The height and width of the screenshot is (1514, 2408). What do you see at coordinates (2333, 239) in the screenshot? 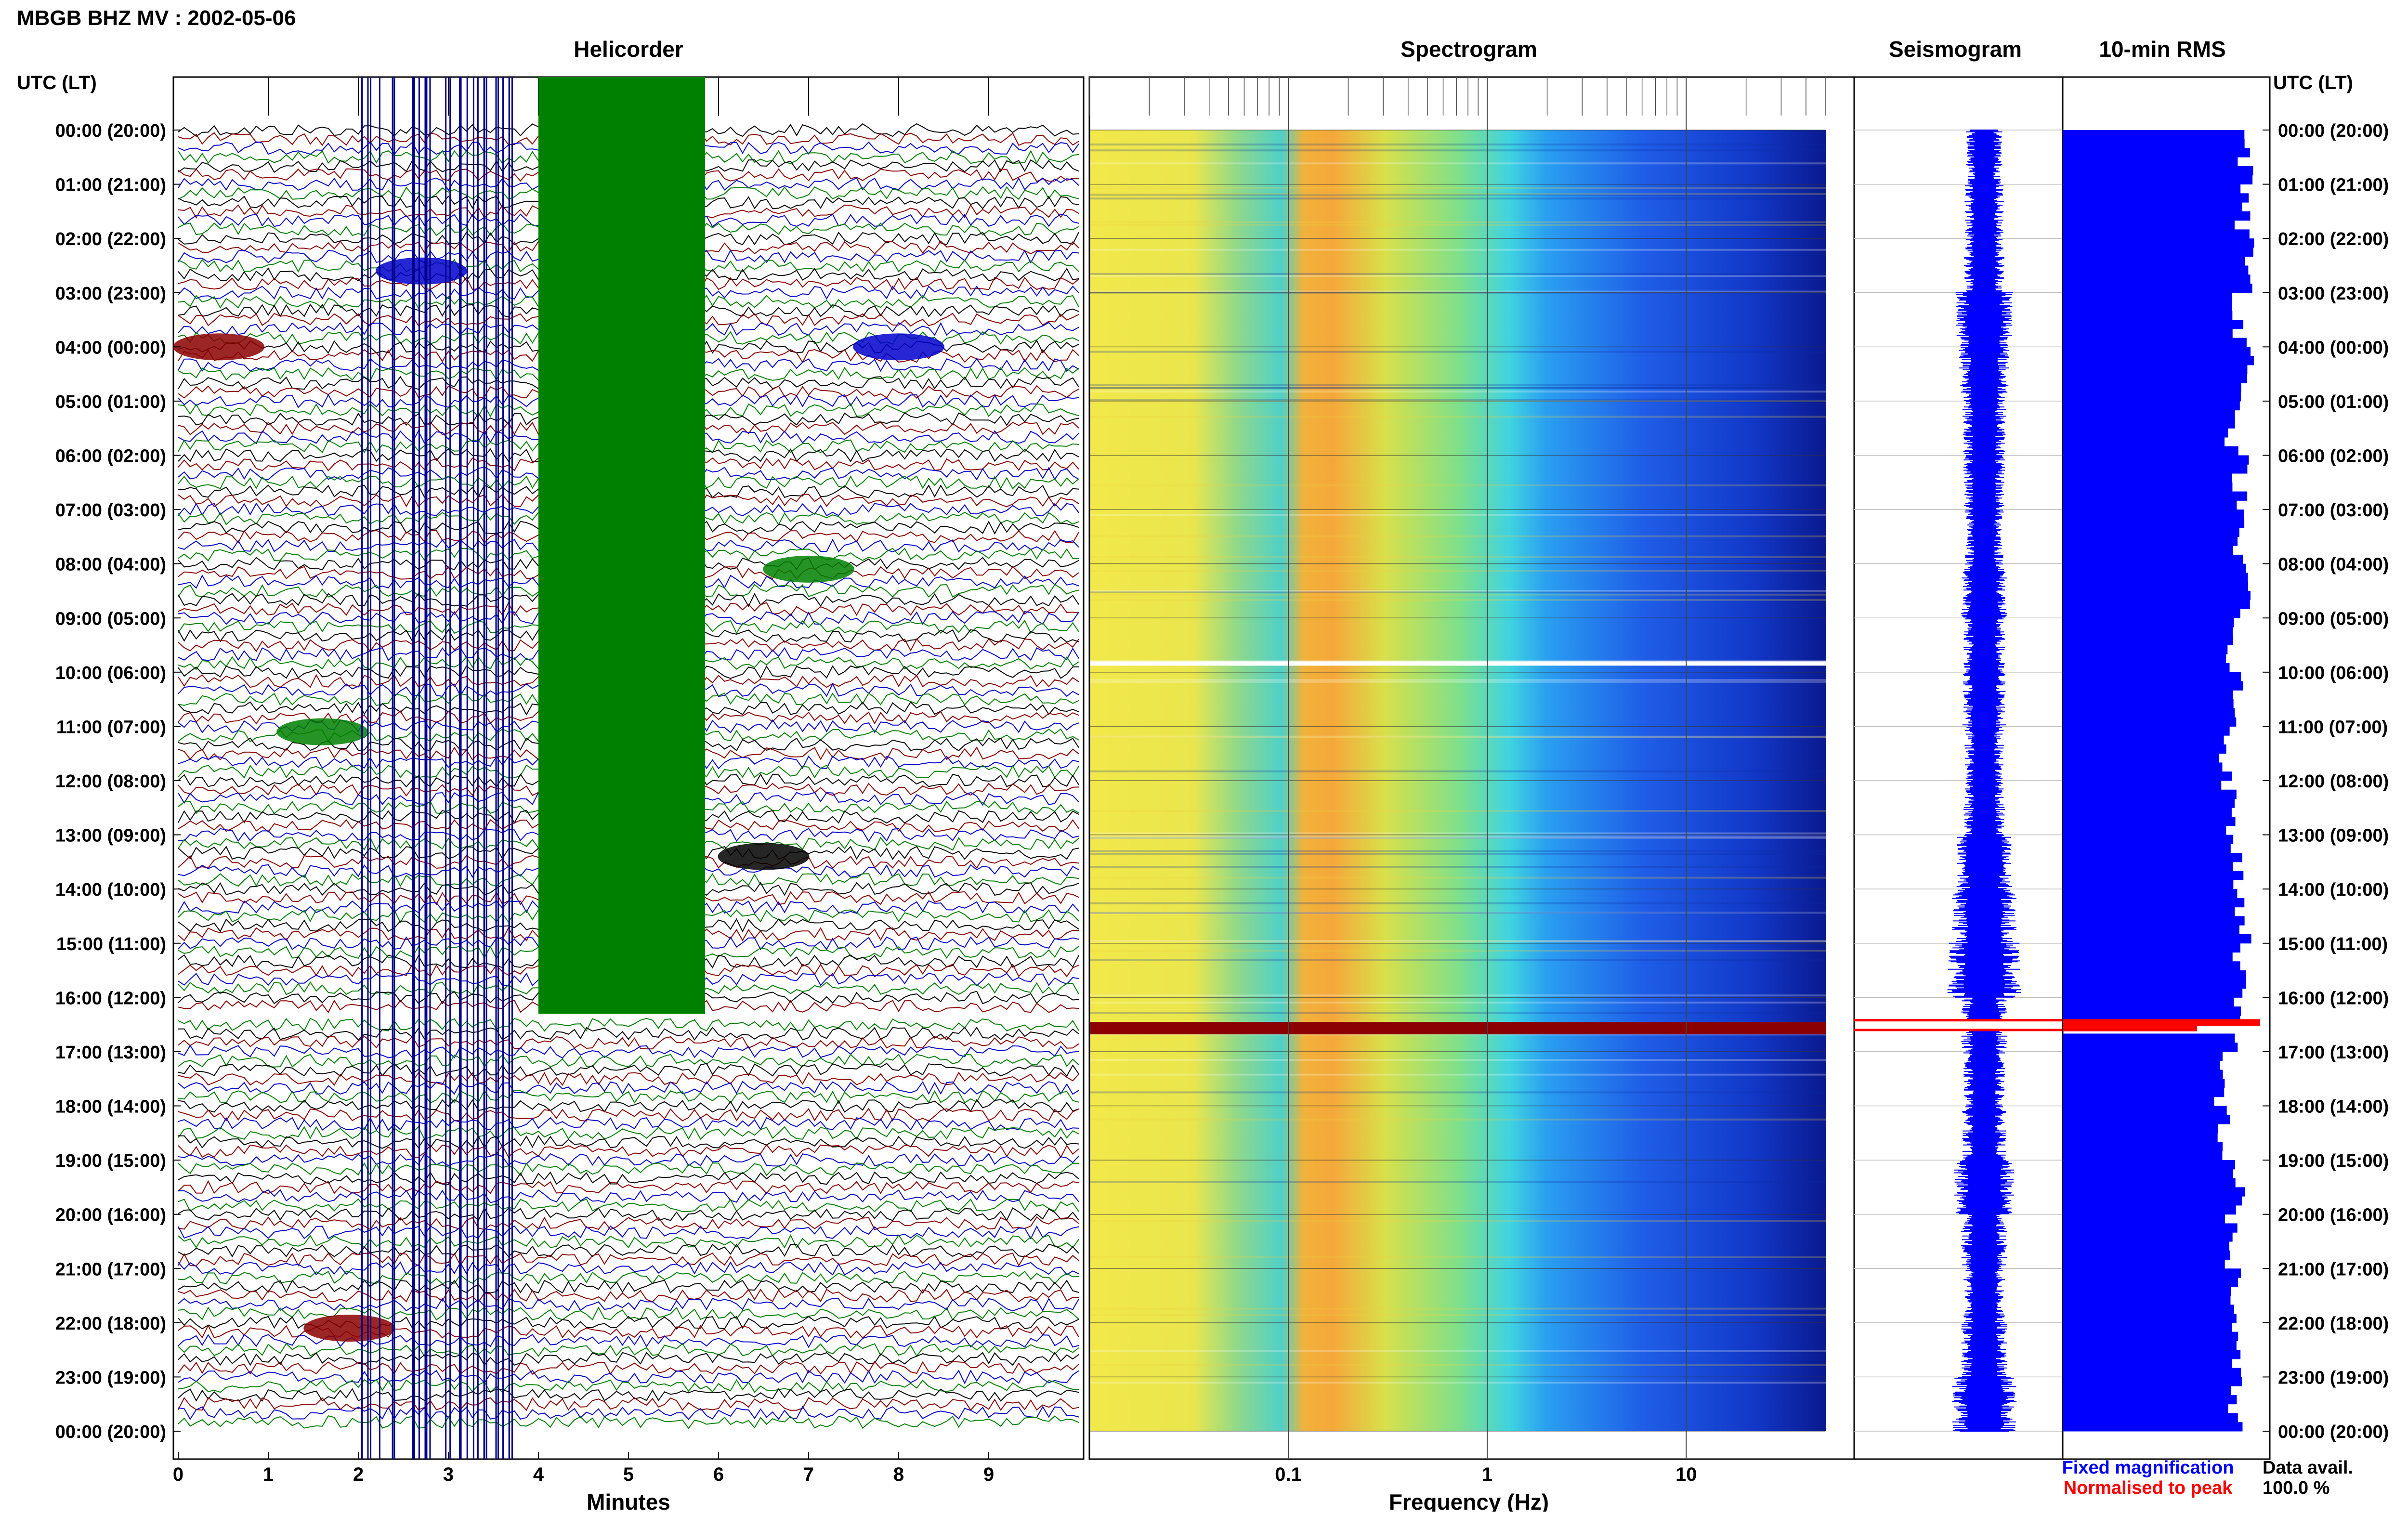
I see `time-tick-label: 02:00 (22:00)` at bounding box center [2333, 239].